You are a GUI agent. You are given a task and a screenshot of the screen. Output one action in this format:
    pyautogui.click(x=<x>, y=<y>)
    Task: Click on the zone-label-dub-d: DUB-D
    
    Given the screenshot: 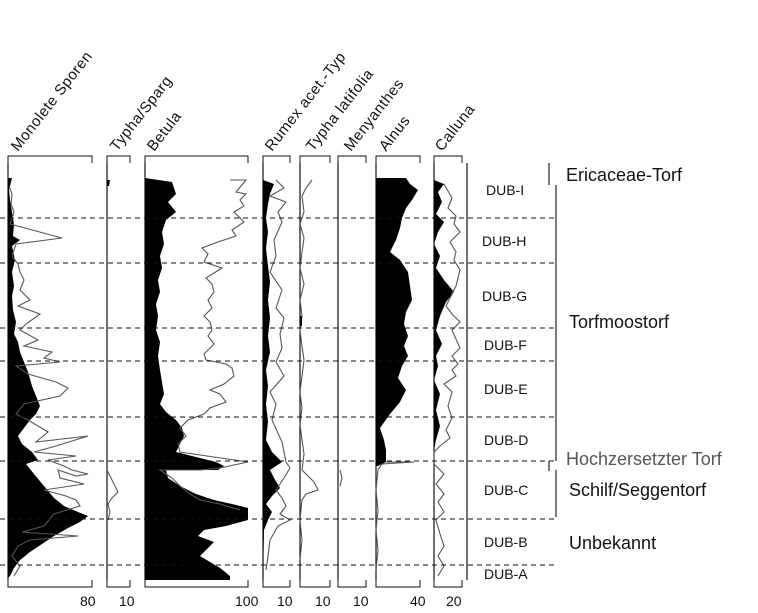 What is the action you would take?
    pyautogui.click(x=506, y=440)
    